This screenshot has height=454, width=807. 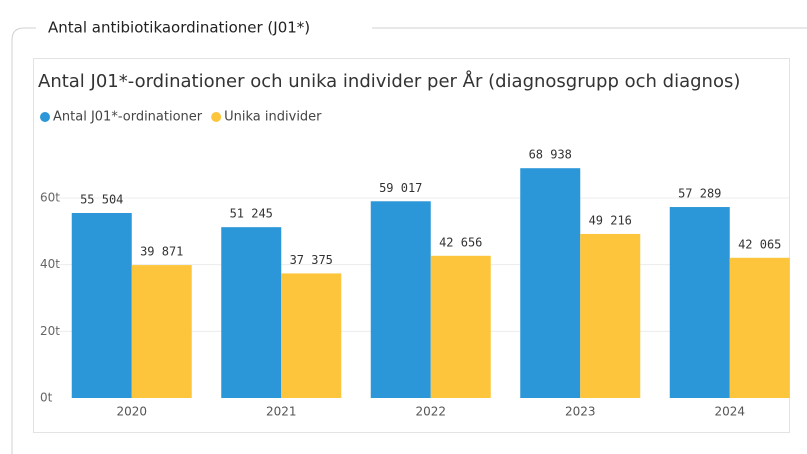 What do you see at coordinates (50, 198) in the screenshot?
I see `y-tick-label: 60t` at bounding box center [50, 198].